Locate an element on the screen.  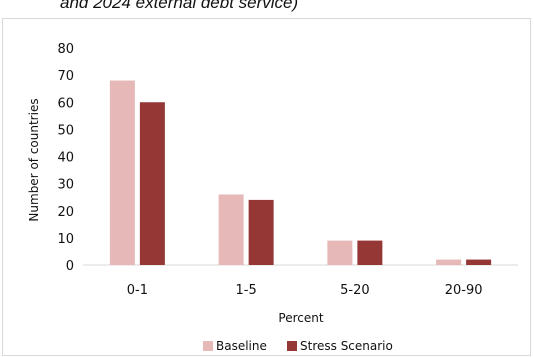
legend-swatch-stress-scenario is located at coordinates (292, 346).